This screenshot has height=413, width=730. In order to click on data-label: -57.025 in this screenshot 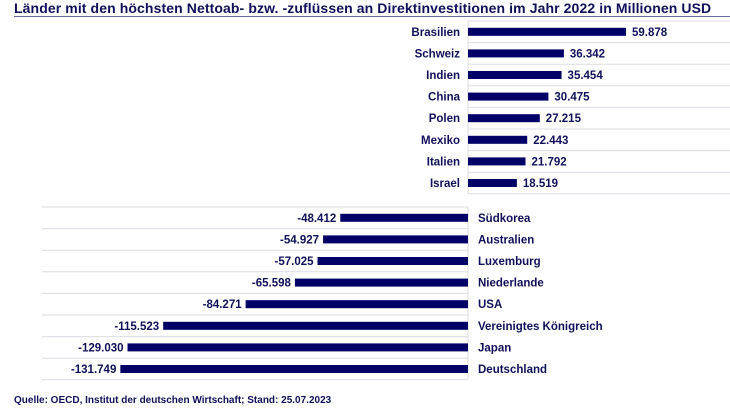, I will do `click(295, 262)`.